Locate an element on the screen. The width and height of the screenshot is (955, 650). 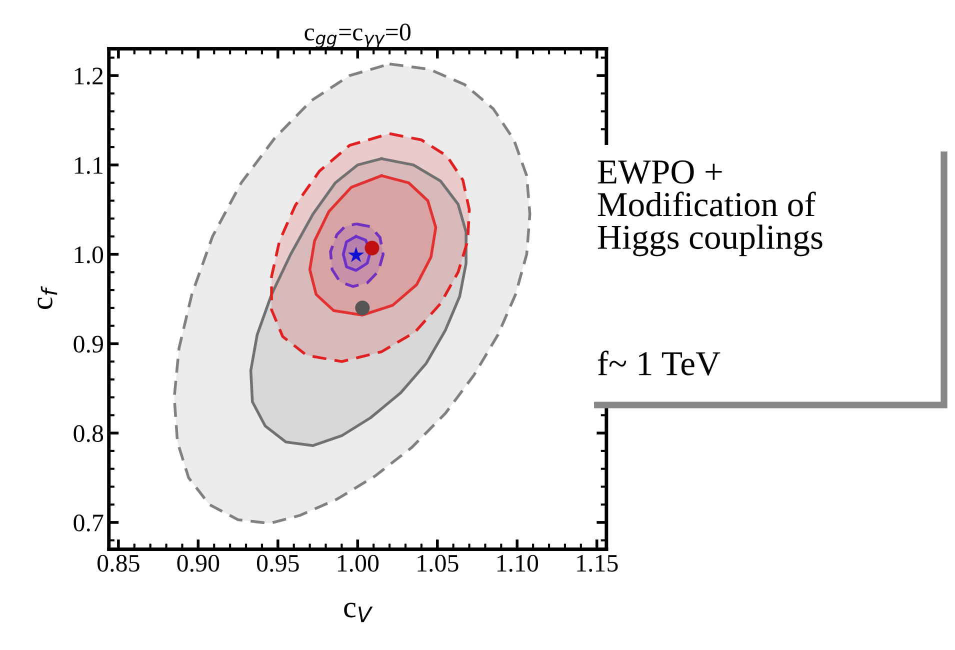
x-tick-label: 0.90 is located at coordinates (198, 563).